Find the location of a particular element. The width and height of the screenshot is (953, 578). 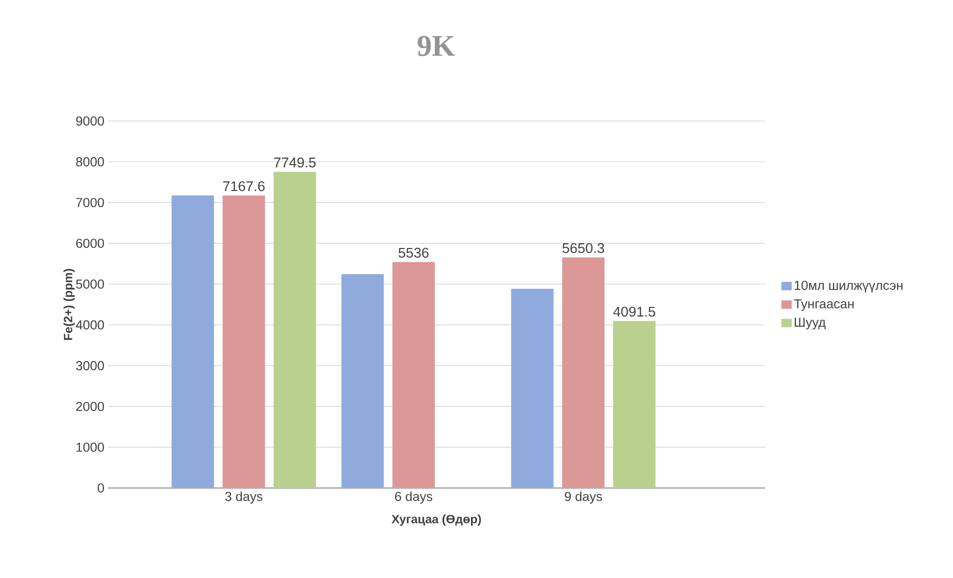

legend-label: Тунгаасан is located at coordinates (824, 305).